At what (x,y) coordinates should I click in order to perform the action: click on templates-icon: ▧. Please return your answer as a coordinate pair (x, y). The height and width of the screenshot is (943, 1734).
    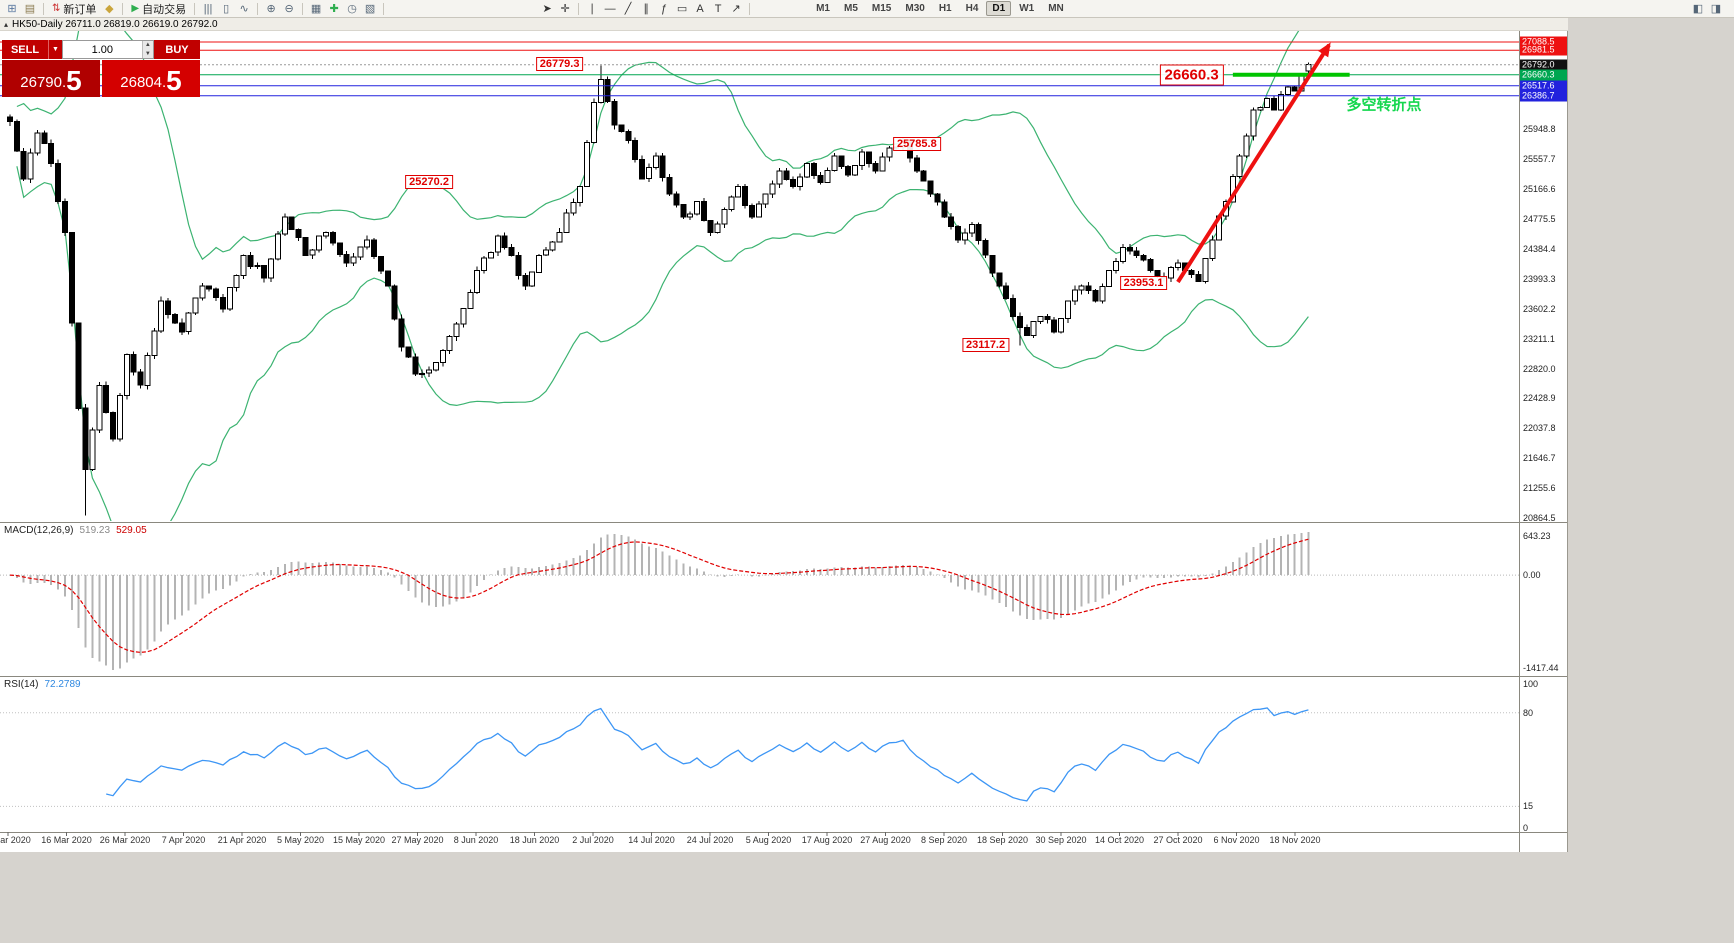
    Looking at the image, I should click on (370, 9).